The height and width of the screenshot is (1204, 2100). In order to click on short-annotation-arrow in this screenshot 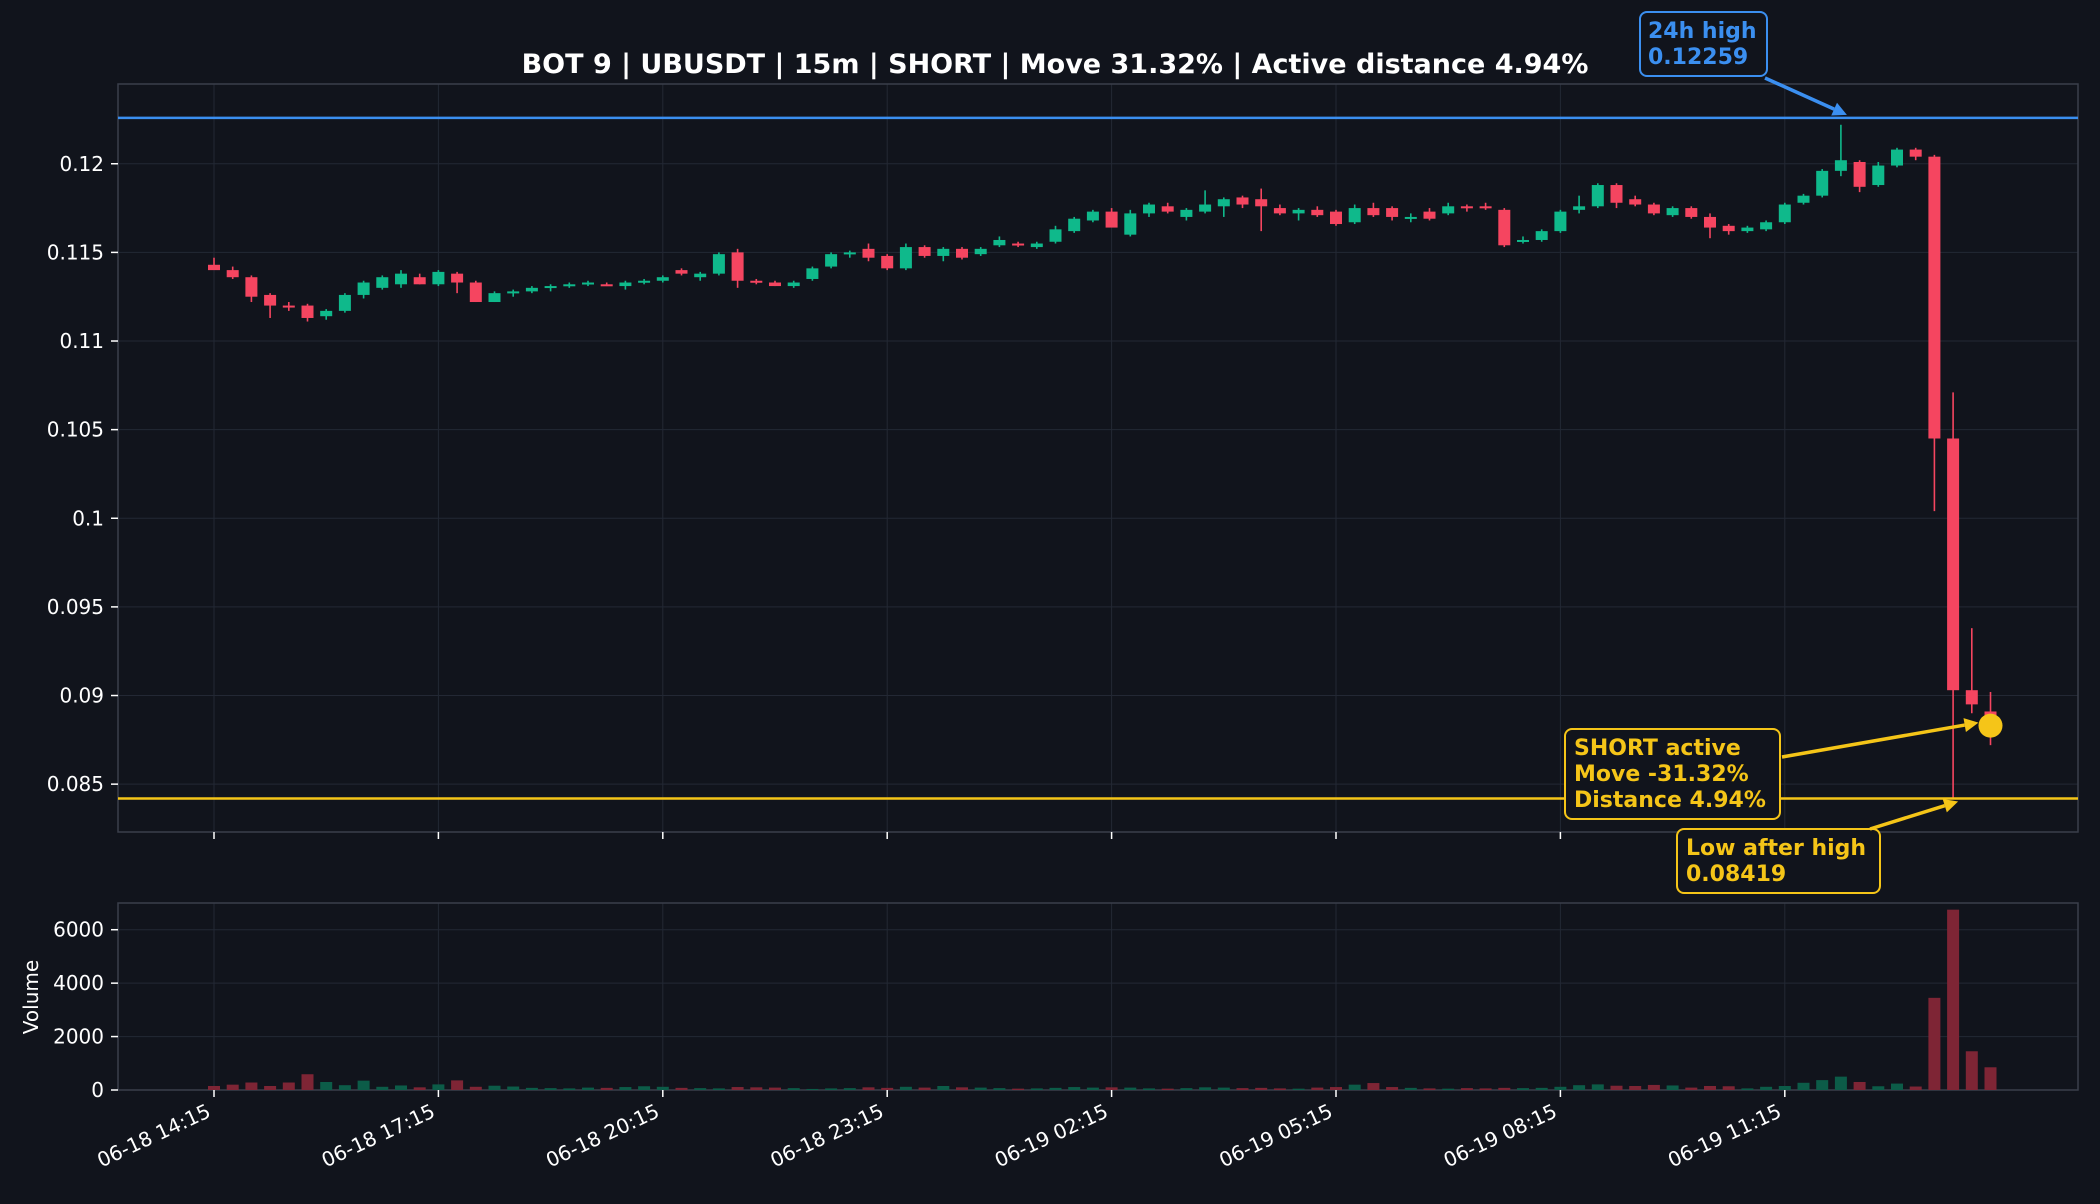, I will do `click(1873, 741)`.